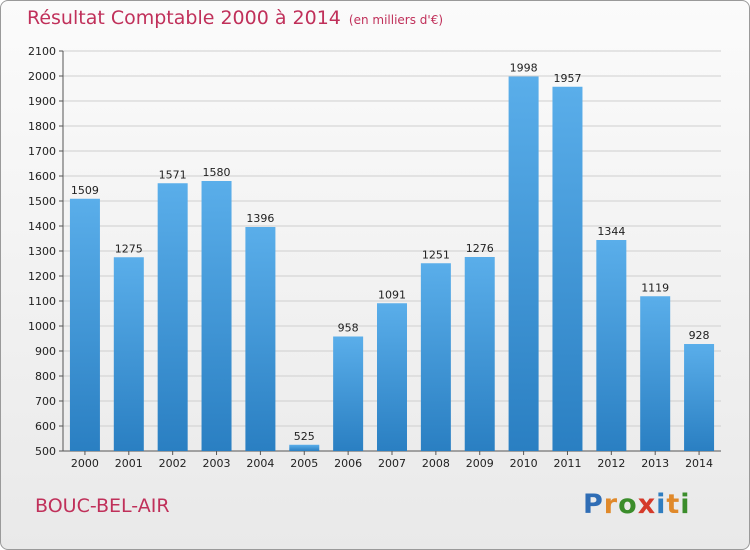 The height and width of the screenshot is (550, 750). Describe the element at coordinates (567, 463) in the screenshot. I see `x-tick-label: 2011` at that location.